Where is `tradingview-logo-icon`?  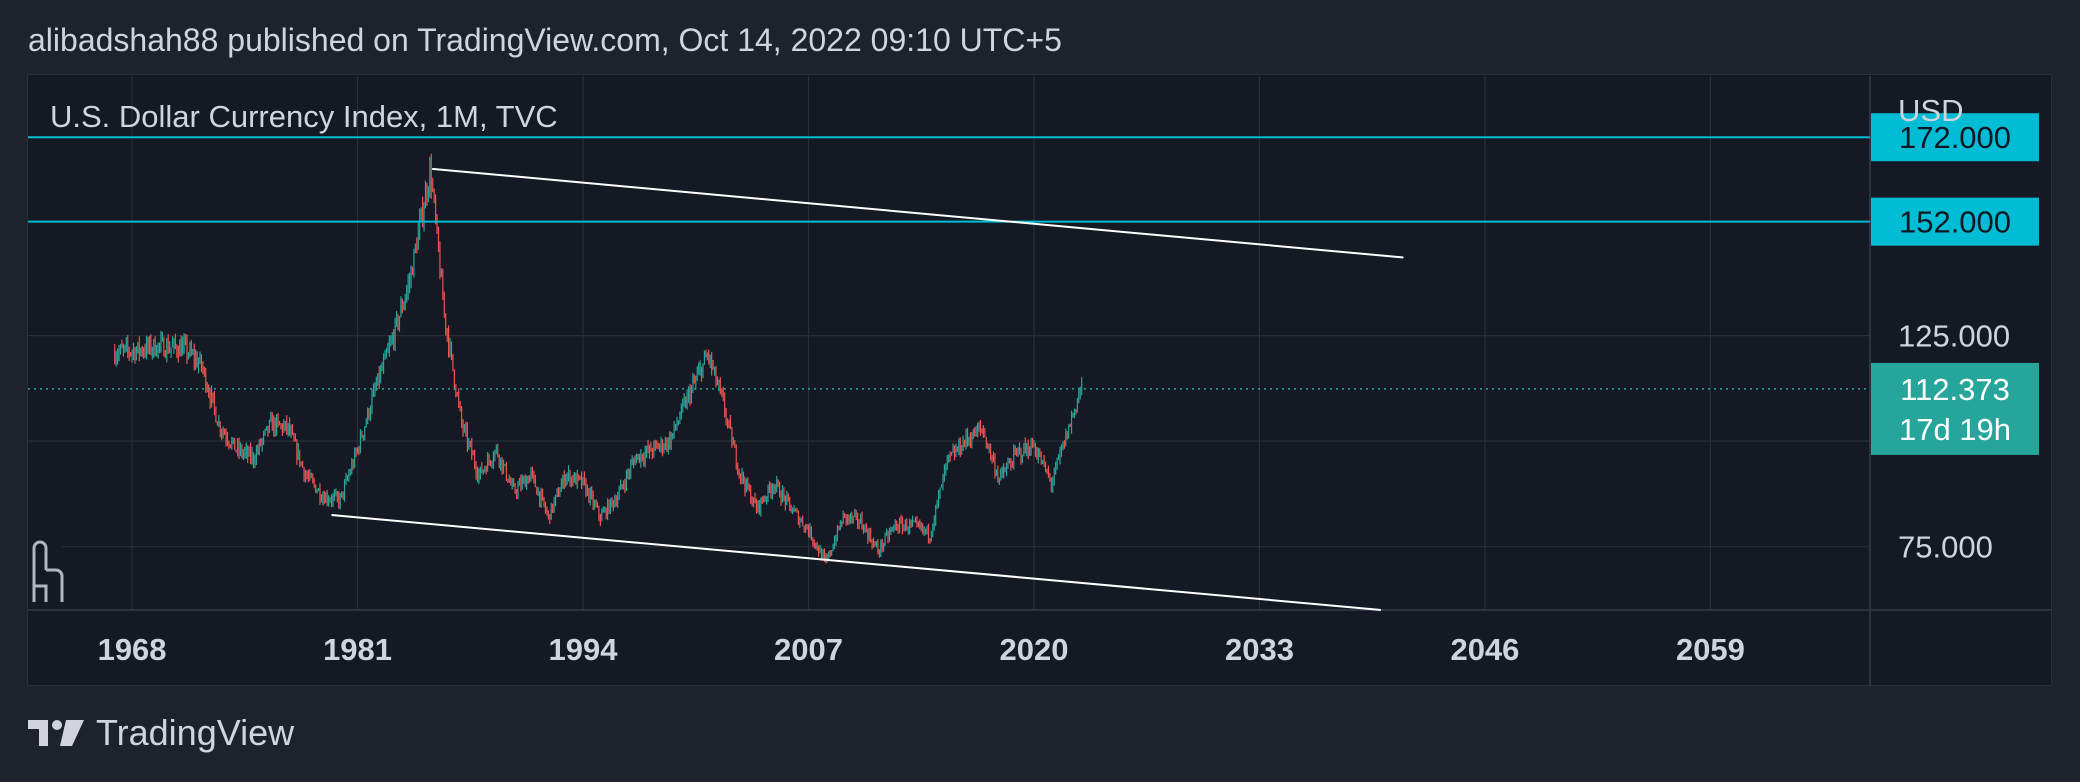 tradingview-logo-icon is located at coordinates (56, 733).